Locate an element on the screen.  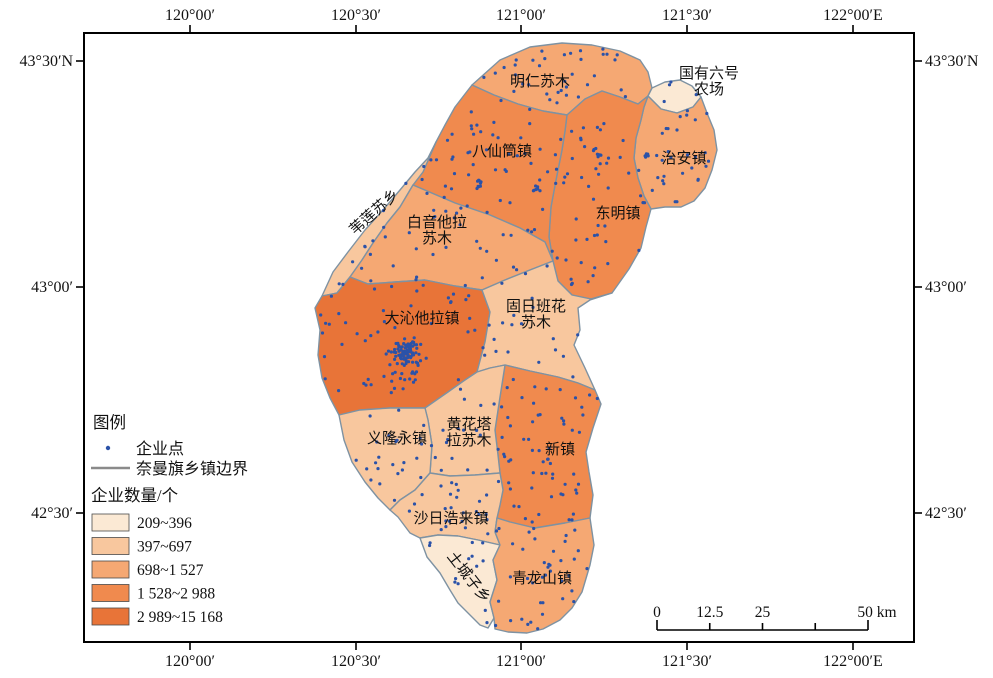
axis-label-left: 42°30′ is located at coordinates (52, 513).